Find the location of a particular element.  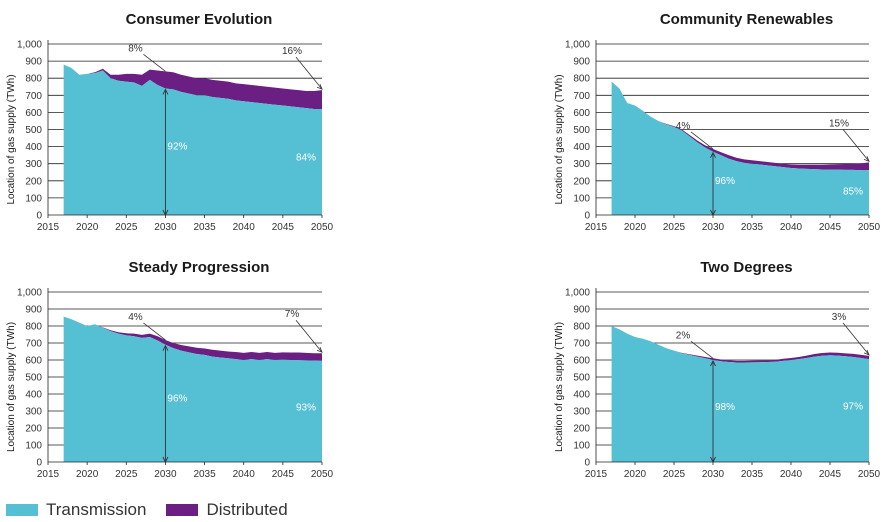

chart-title: Community Renewables is located at coordinates (746, 19).